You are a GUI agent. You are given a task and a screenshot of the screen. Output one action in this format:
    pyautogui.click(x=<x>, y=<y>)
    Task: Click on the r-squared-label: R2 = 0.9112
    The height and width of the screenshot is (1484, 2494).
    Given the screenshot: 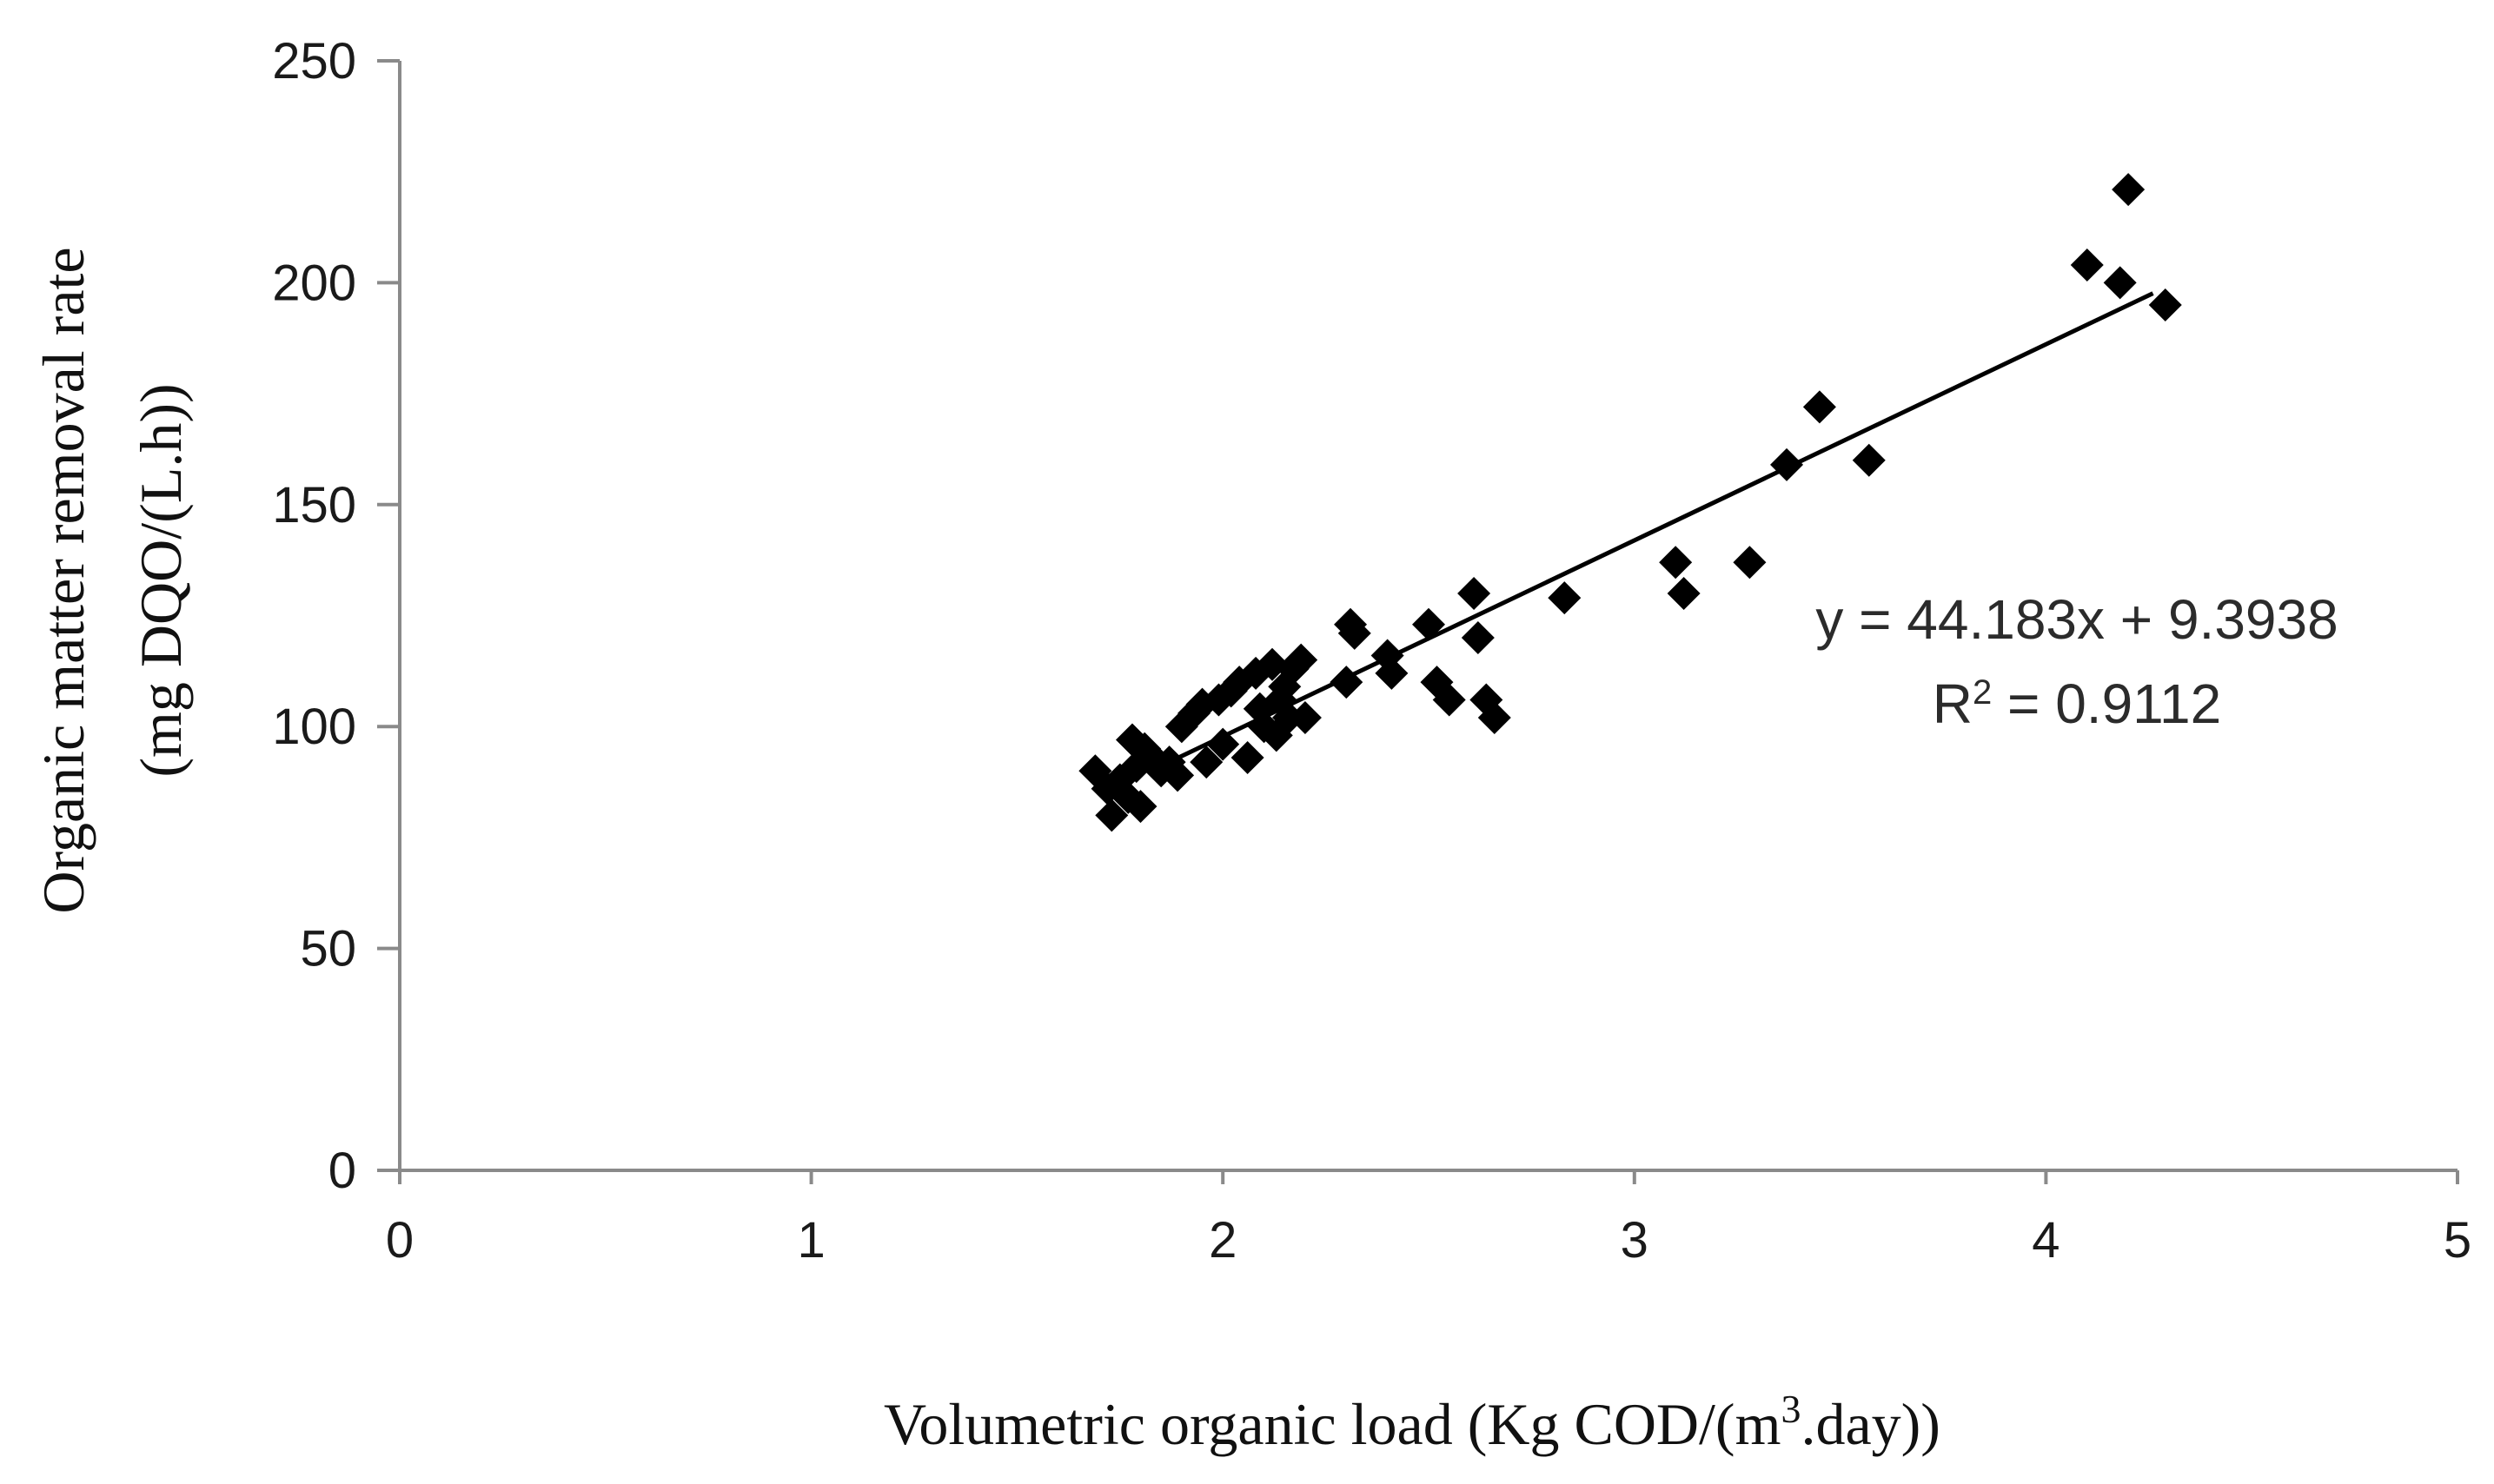 What is the action you would take?
    pyautogui.click(x=2077, y=703)
    